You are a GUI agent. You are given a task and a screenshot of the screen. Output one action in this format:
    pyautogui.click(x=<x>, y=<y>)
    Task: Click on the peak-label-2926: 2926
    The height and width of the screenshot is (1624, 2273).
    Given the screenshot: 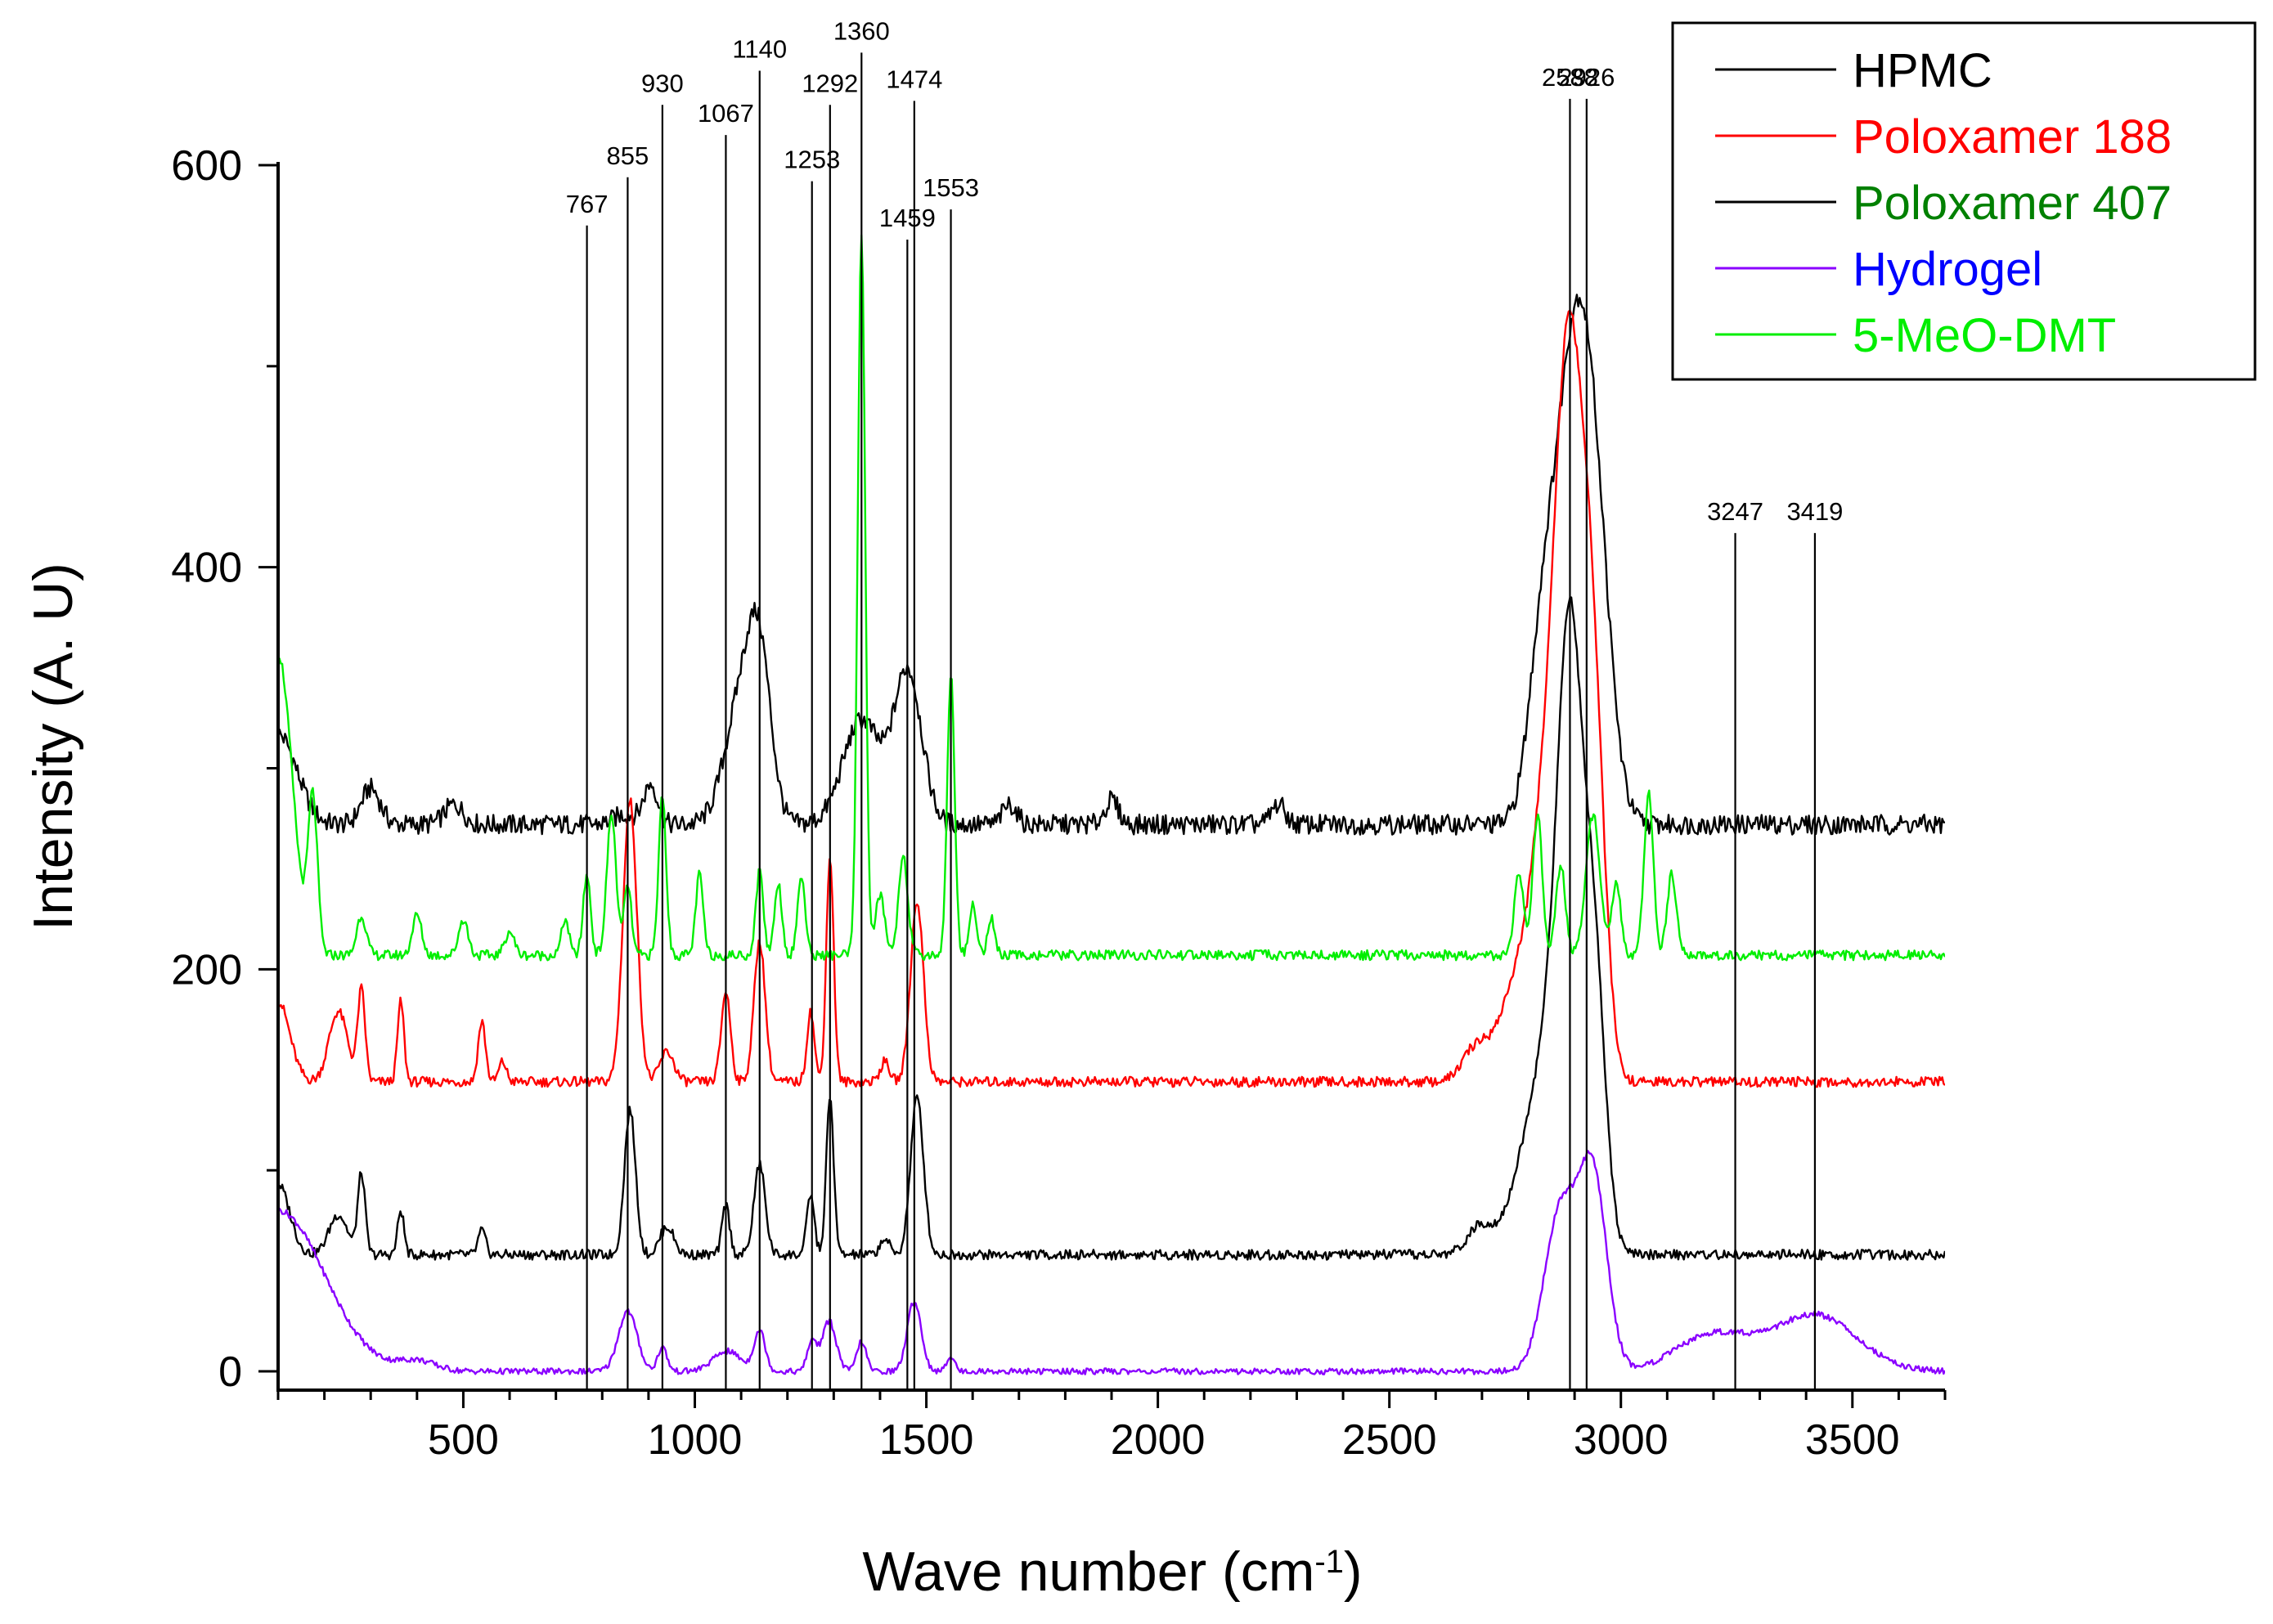 What is the action you would take?
    pyautogui.click(x=1586, y=78)
    